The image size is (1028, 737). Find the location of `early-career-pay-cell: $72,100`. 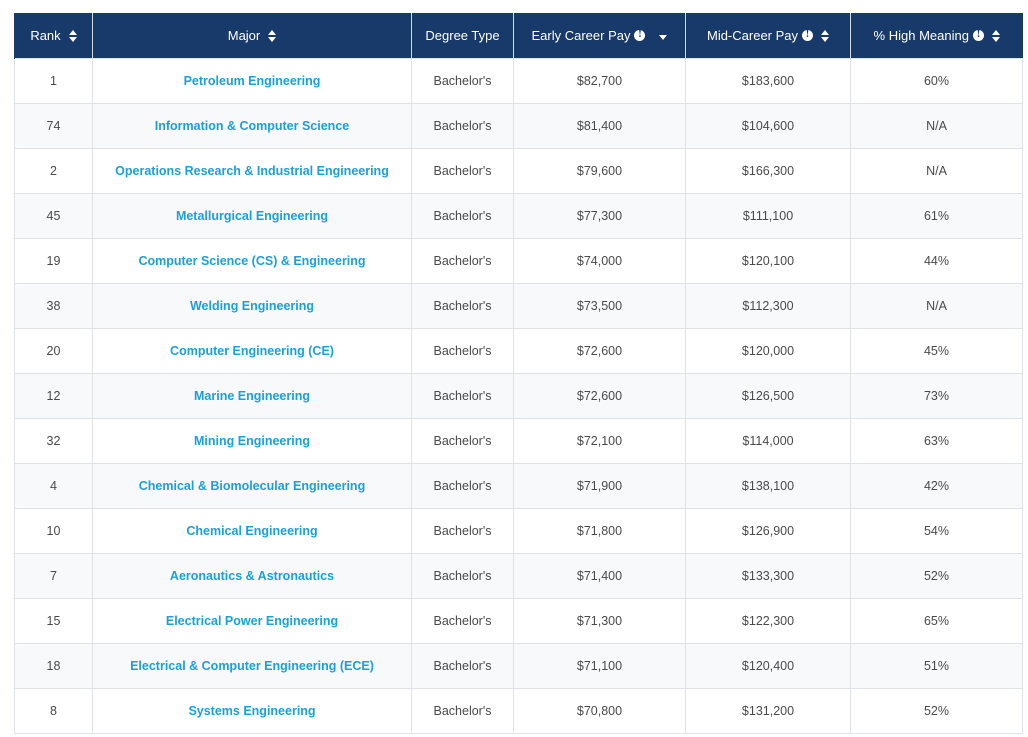

early-career-pay-cell: $72,100 is located at coordinates (599, 441).